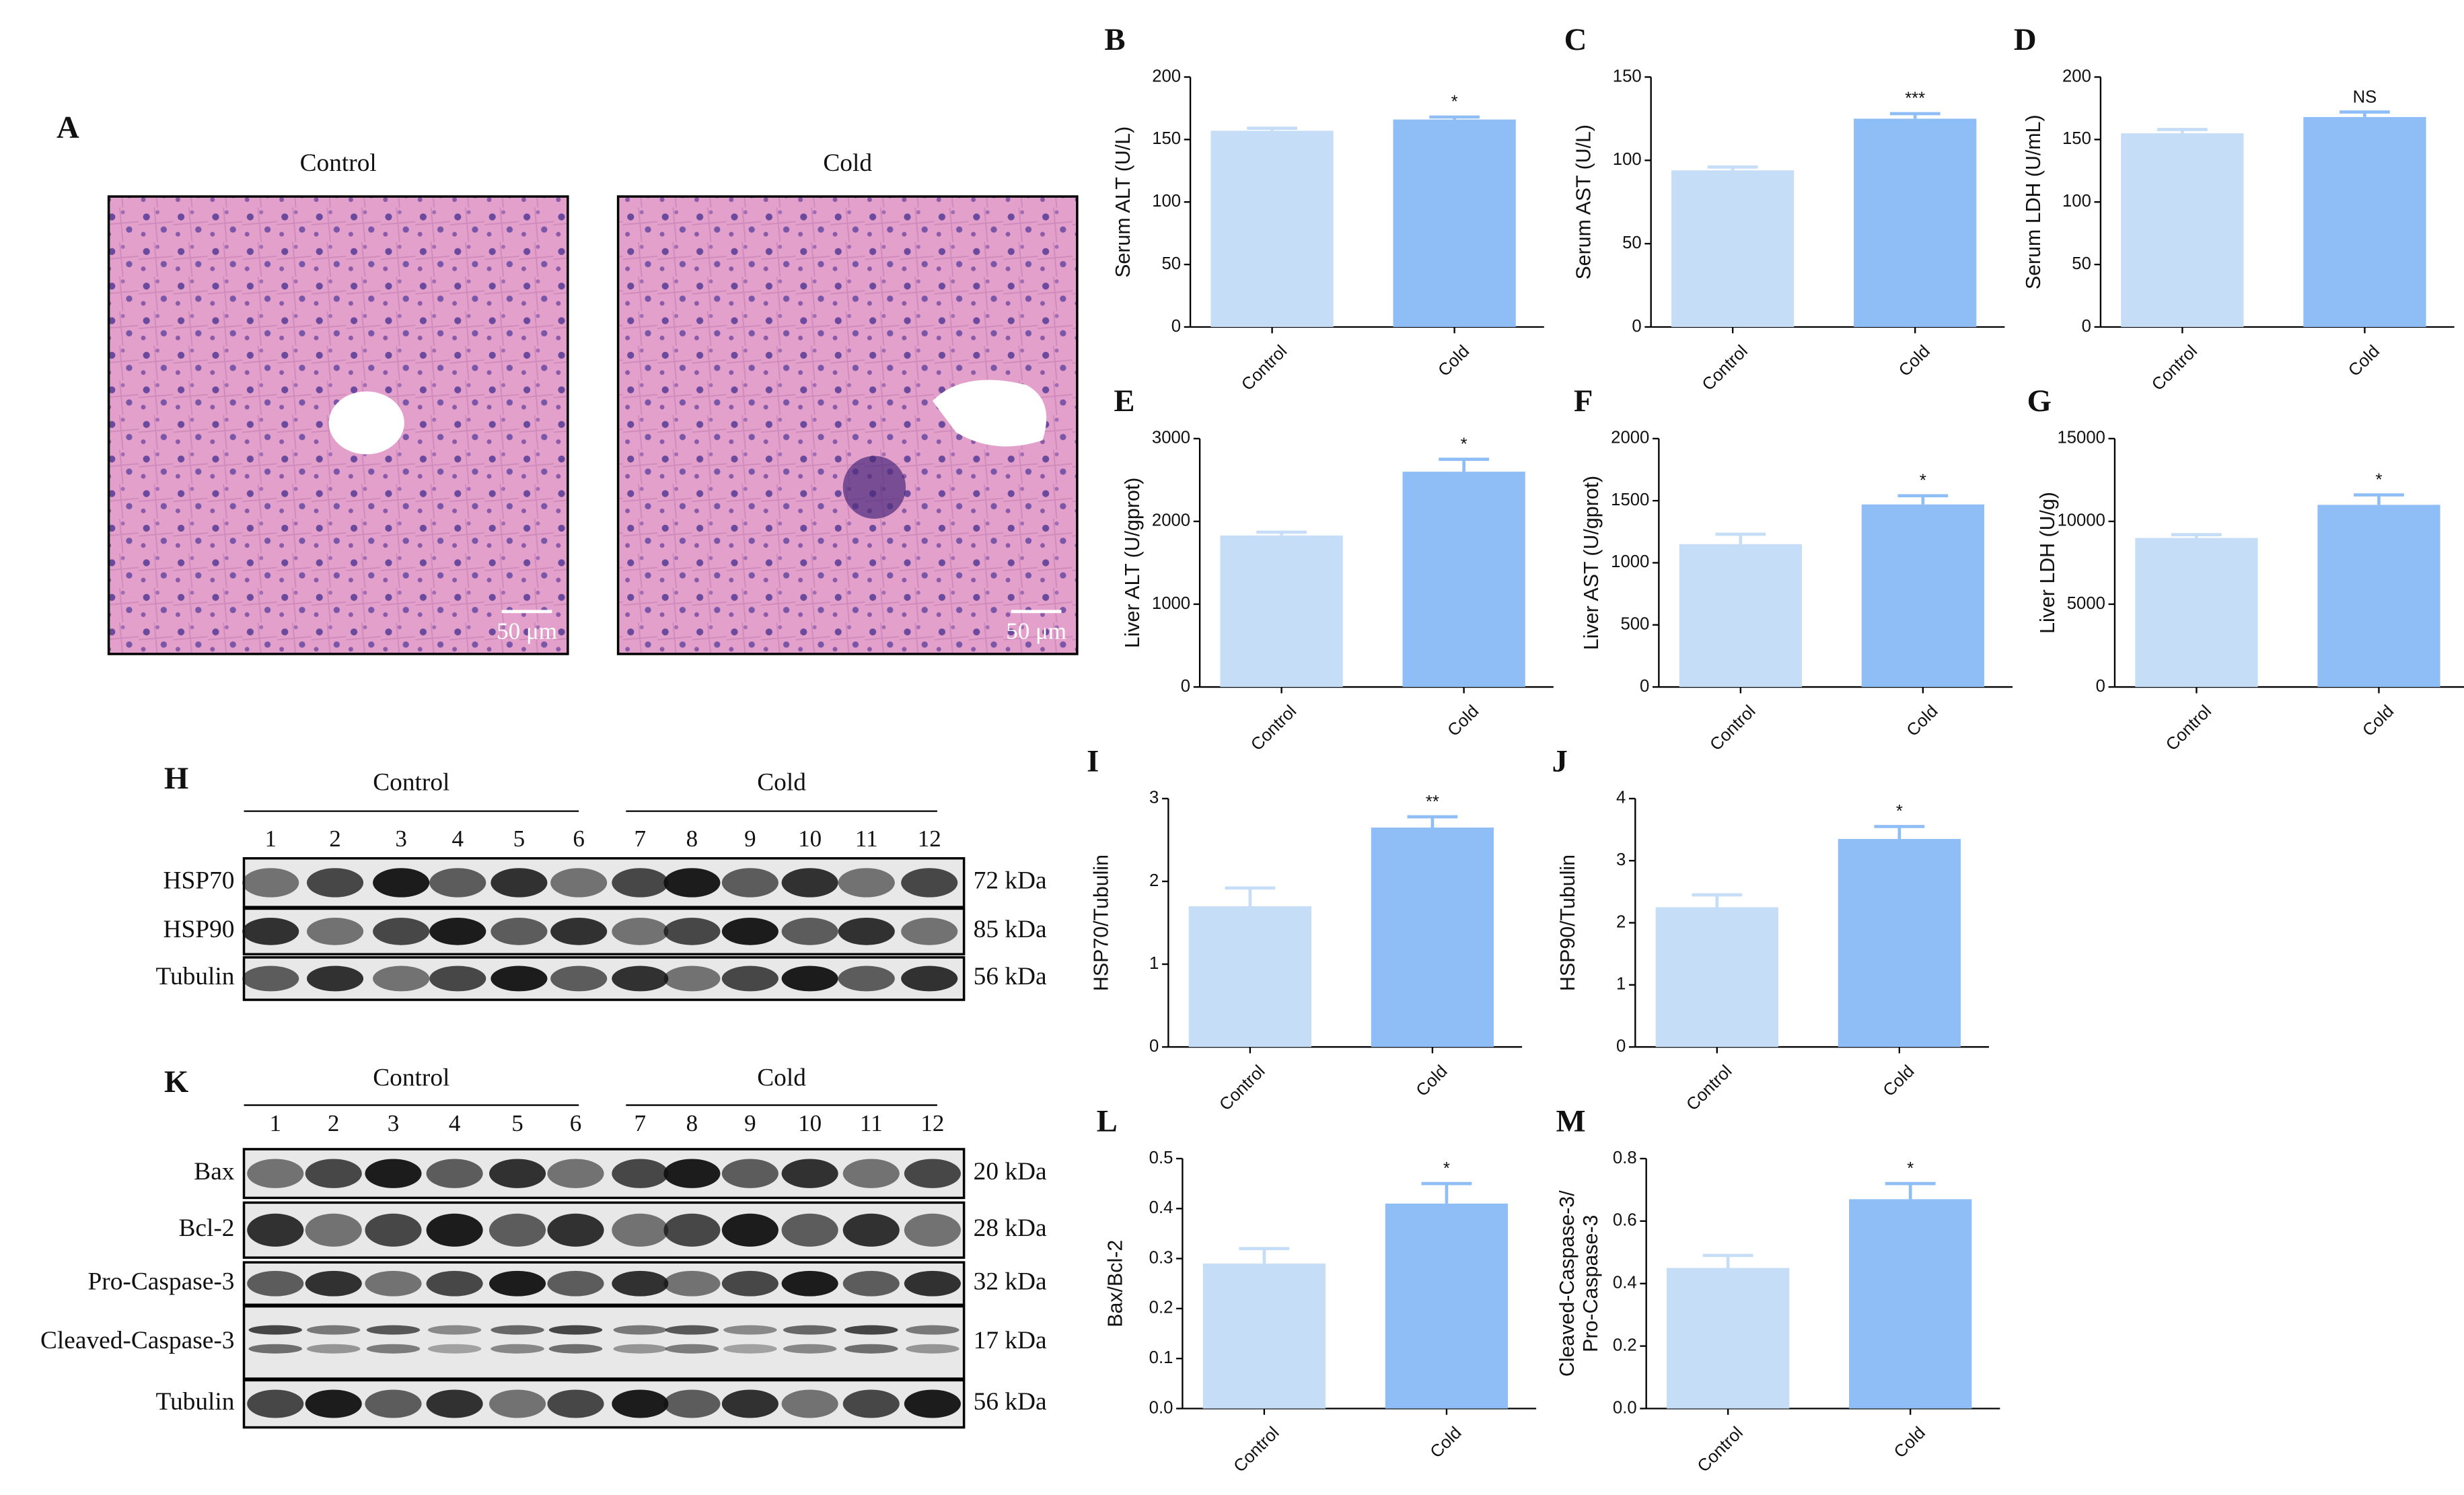 This screenshot has height=1495, width=2464. What do you see at coordinates (1101, 922) in the screenshot?
I see `y-axis-label: HSP70/Tubulin` at bounding box center [1101, 922].